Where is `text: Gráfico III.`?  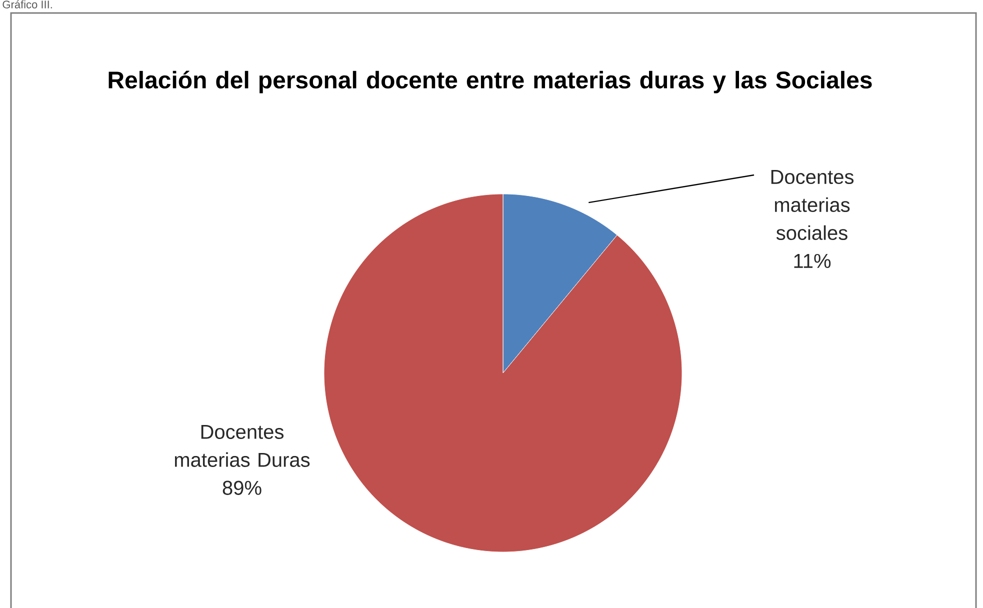
text: Gráfico III. is located at coordinates (27, 4).